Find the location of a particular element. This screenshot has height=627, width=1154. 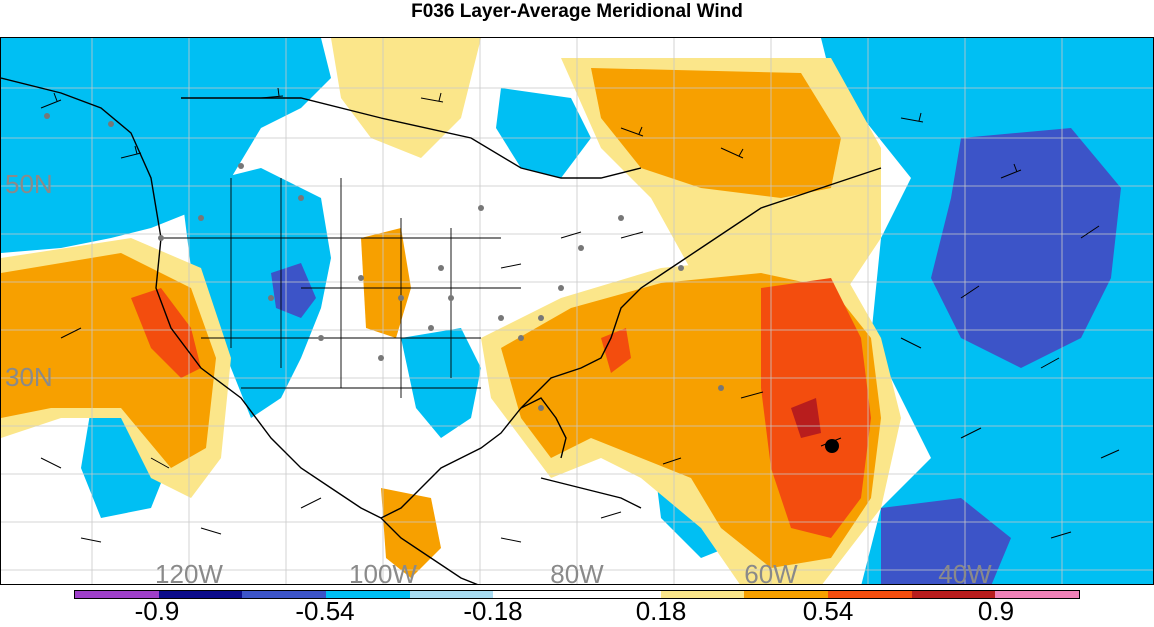

map-title: F036 Layer-Average Meridional Wind is located at coordinates (577, 11).